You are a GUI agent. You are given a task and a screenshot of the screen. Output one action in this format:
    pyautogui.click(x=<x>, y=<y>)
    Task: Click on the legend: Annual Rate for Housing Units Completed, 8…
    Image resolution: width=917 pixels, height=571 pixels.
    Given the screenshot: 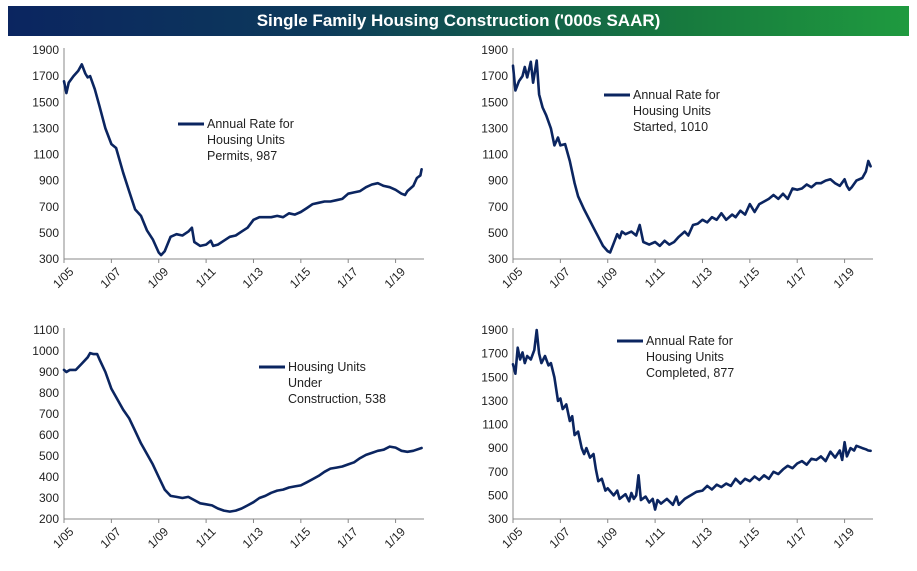 What is the action you would take?
    pyautogui.click(x=675, y=357)
    